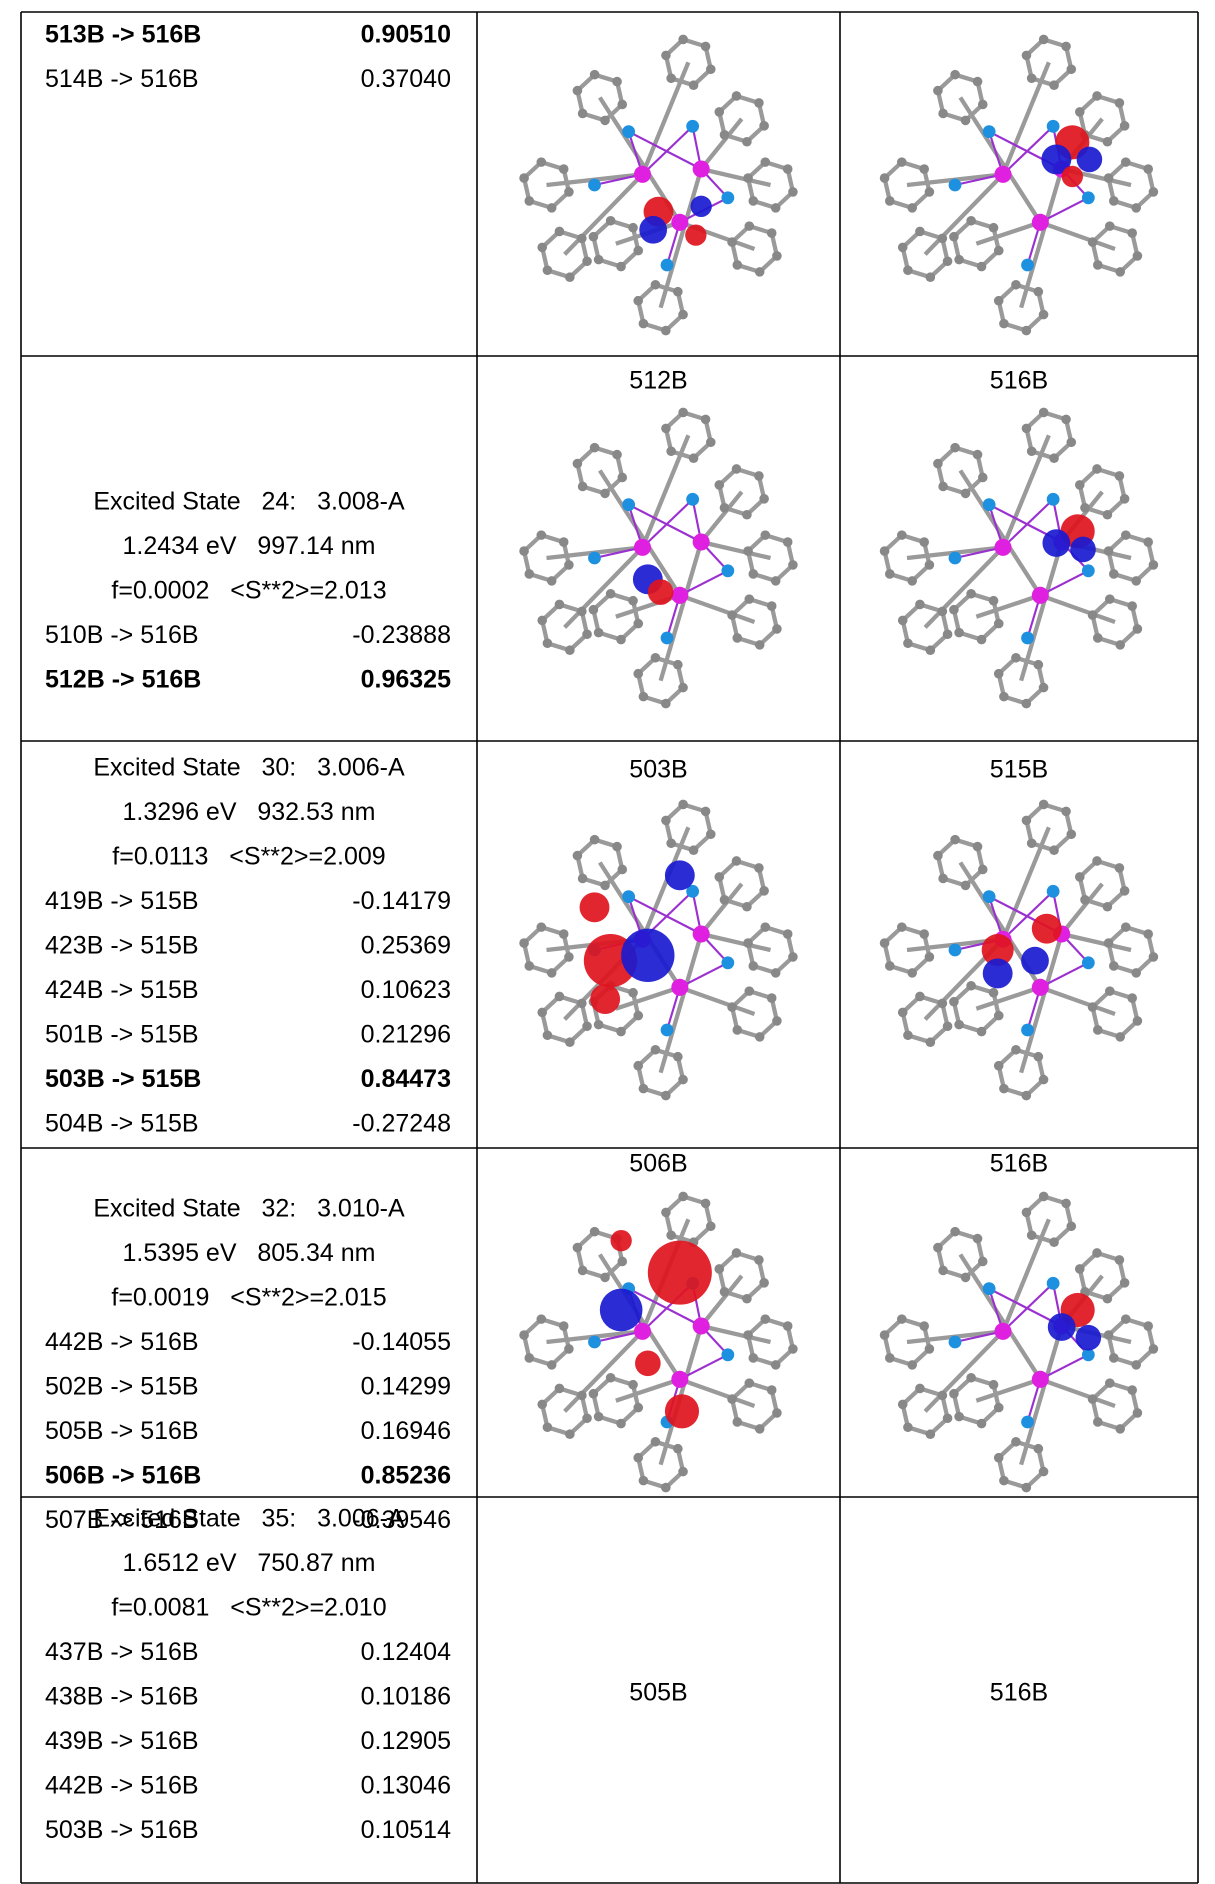 Image resolution: width=1215 pixels, height=1884 pixels. I want to click on transition-pair: 506B -> 516B, so click(123, 1476).